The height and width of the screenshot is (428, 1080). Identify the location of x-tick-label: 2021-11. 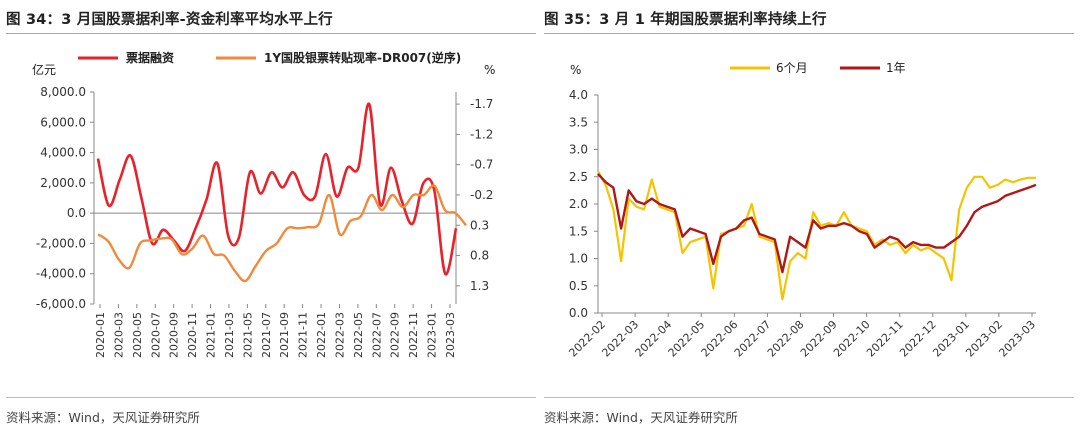
(303, 335).